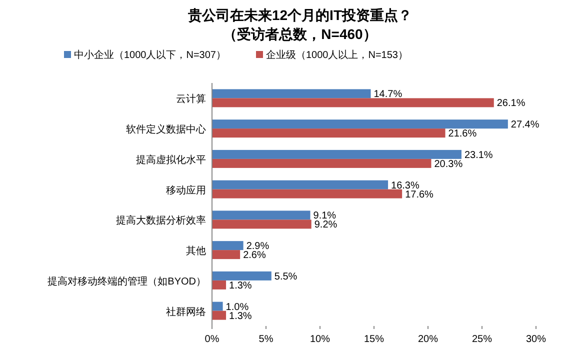 The width and height of the screenshot is (562, 345). I want to click on y-tick-label: 提高虚拟化水平, so click(171, 160).